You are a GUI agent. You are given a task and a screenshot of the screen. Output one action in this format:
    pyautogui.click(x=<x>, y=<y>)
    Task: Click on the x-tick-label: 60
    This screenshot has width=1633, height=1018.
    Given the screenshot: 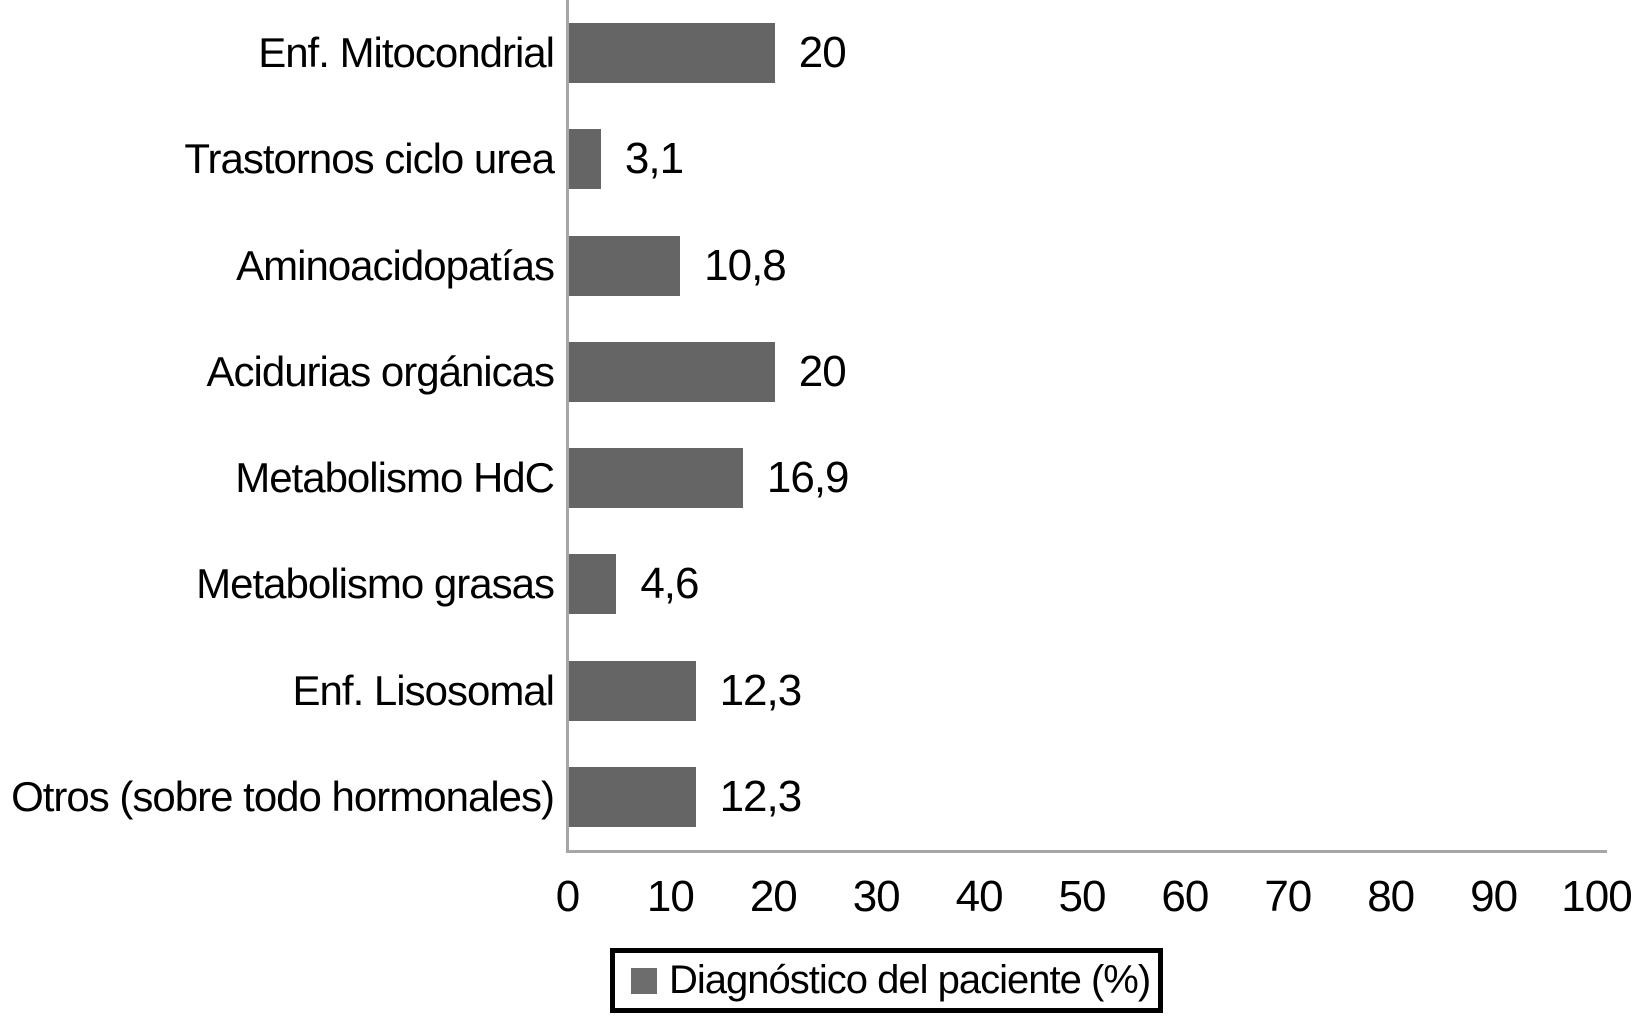 What is the action you would take?
    pyautogui.click(x=1185, y=896)
    